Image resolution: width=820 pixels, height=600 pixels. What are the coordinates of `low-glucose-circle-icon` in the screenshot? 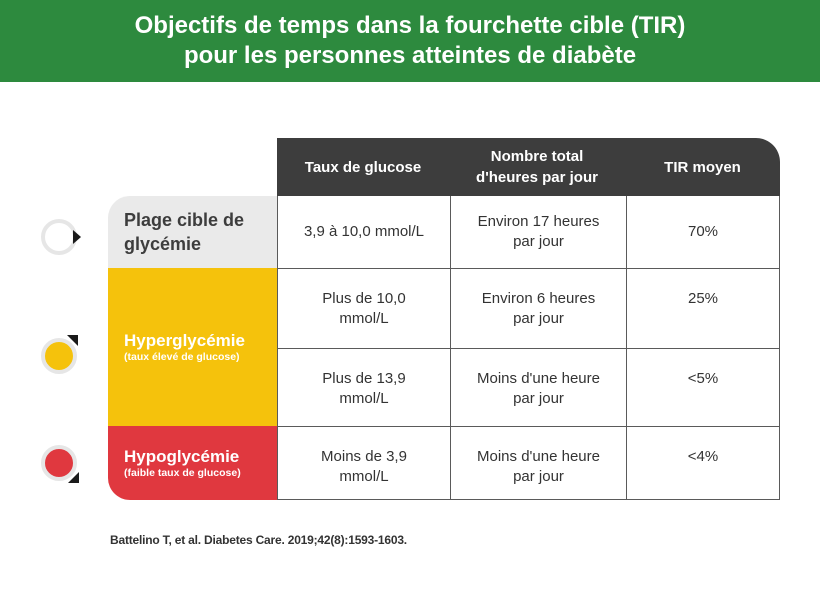 It's located at (60, 464).